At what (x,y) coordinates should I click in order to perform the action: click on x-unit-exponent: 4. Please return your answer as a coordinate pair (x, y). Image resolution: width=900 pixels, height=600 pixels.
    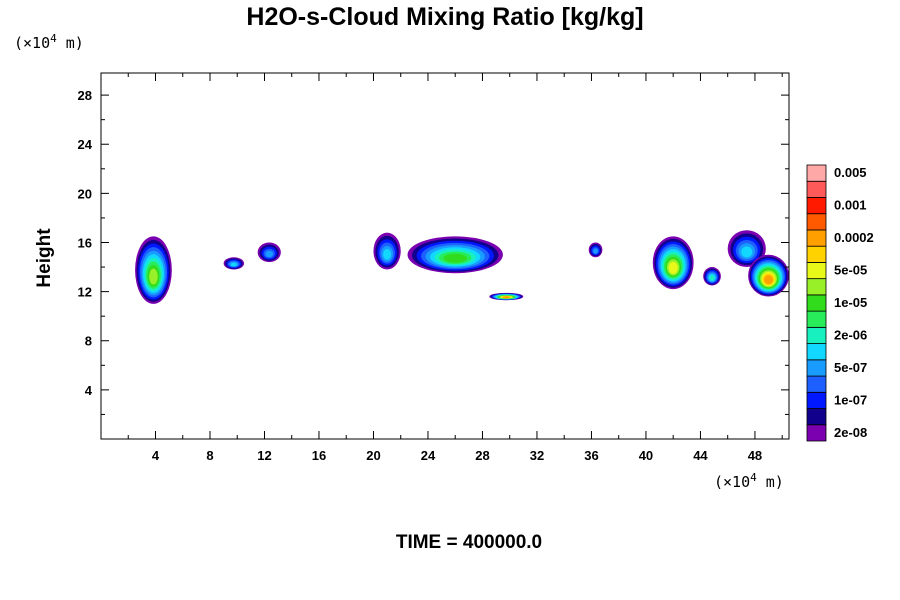
    Looking at the image, I should click on (753, 477).